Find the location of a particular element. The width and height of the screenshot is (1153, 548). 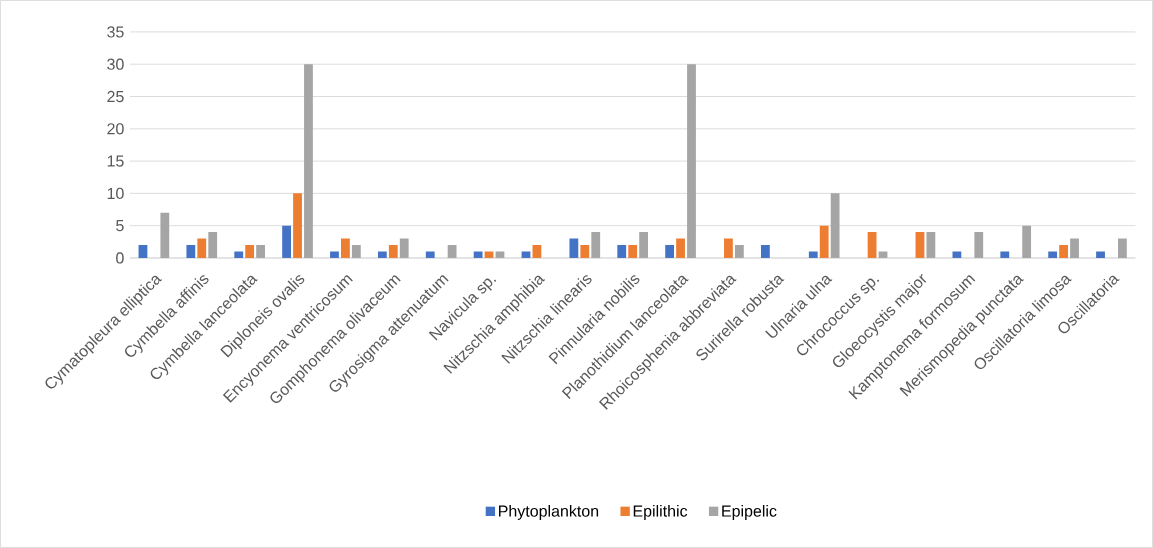

legend-label: Phytoplankton is located at coordinates (549, 512).